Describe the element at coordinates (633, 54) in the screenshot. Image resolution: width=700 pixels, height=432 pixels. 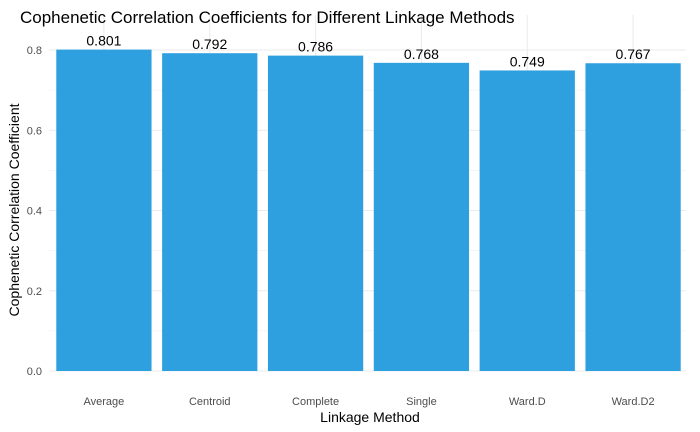
I see `data-label-ward-d2: 0.767` at that location.